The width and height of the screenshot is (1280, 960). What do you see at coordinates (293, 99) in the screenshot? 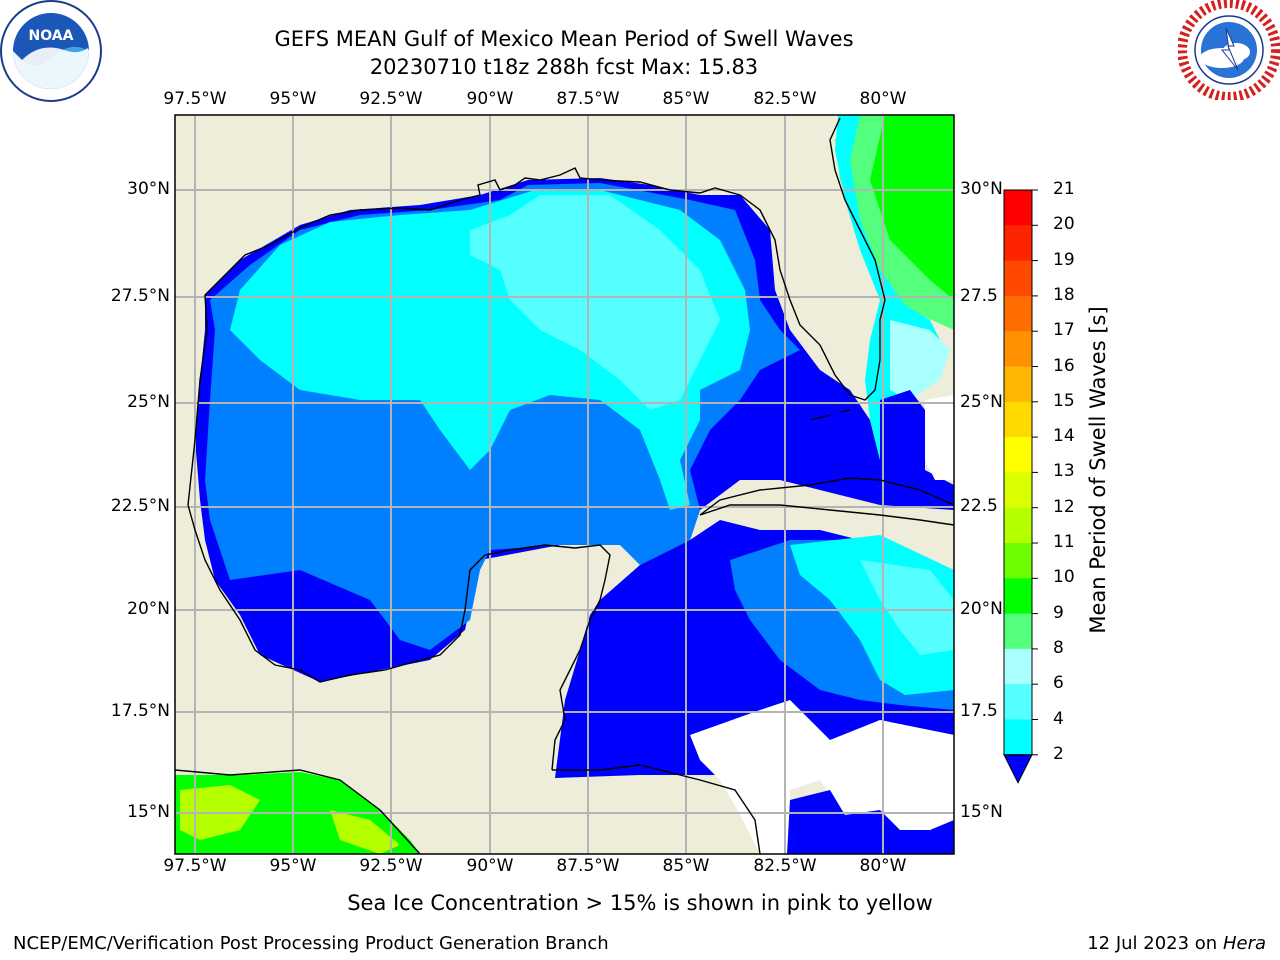
I see `lon-label-top: 95°W` at bounding box center [293, 99].